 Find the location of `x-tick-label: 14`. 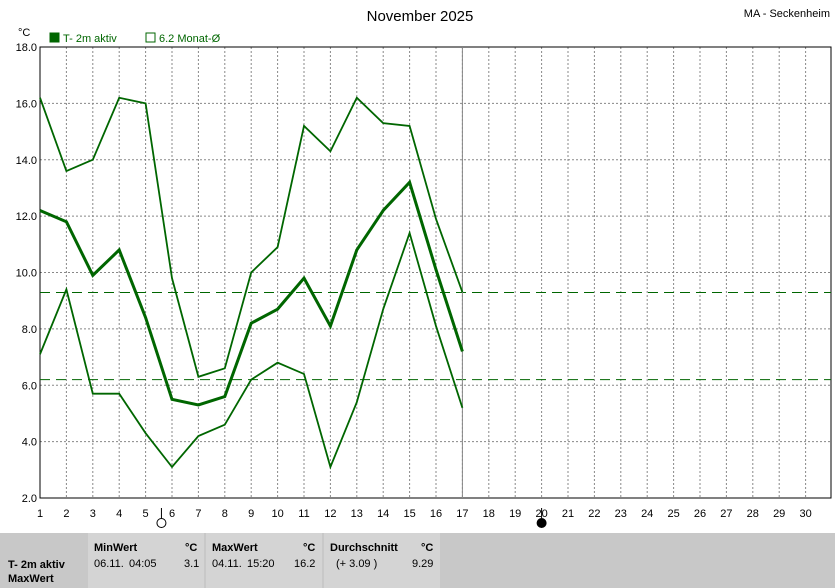

x-tick-label: 14 is located at coordinates (383, 514).